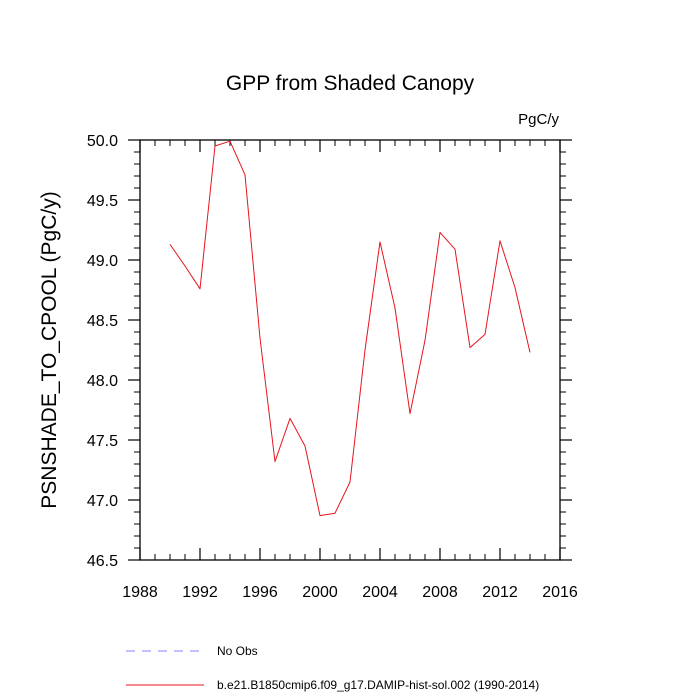 This screenshot has height=700, width=700. I want to click on y-tick-label: 50.0, so click(102, 141).